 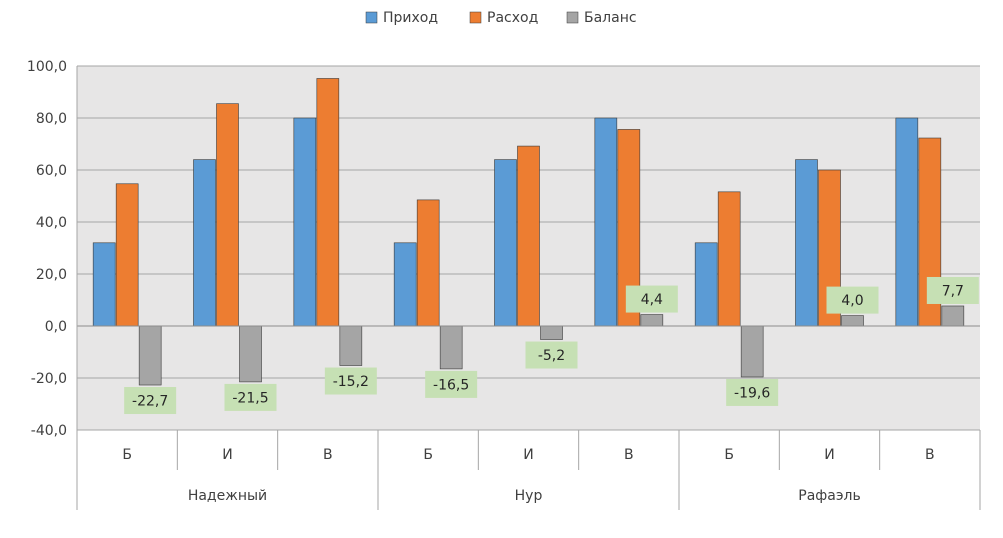 I want to click on data-label: 4,0, so click(x=852, y=300).